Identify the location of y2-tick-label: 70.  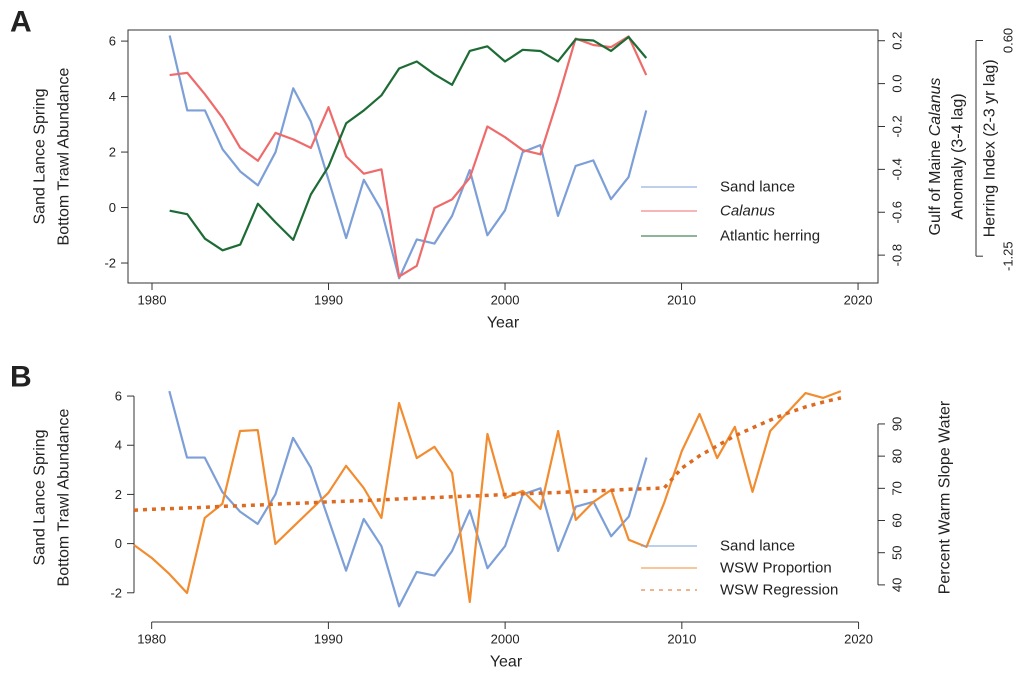
(897, 488).